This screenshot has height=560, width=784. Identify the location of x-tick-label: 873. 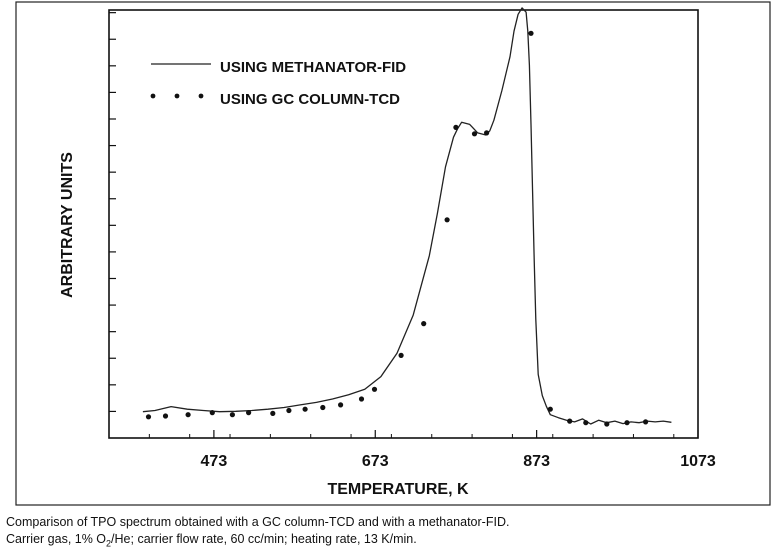
(536, 461).